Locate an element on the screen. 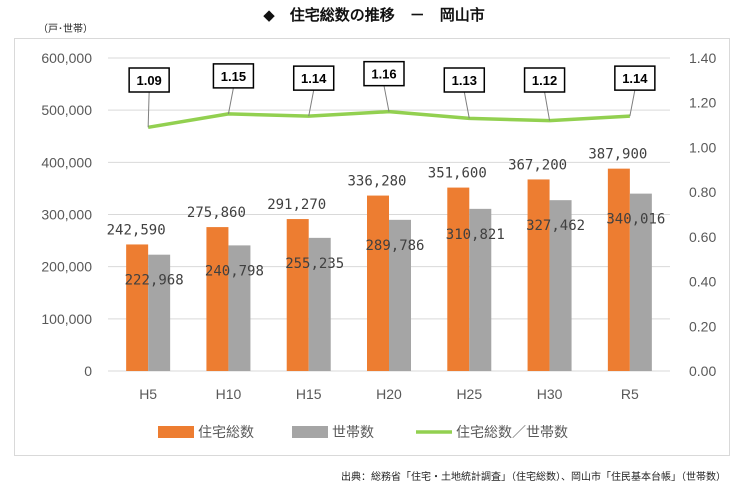  y-left-tick-label: 0 is located at coordinates (88, 371).